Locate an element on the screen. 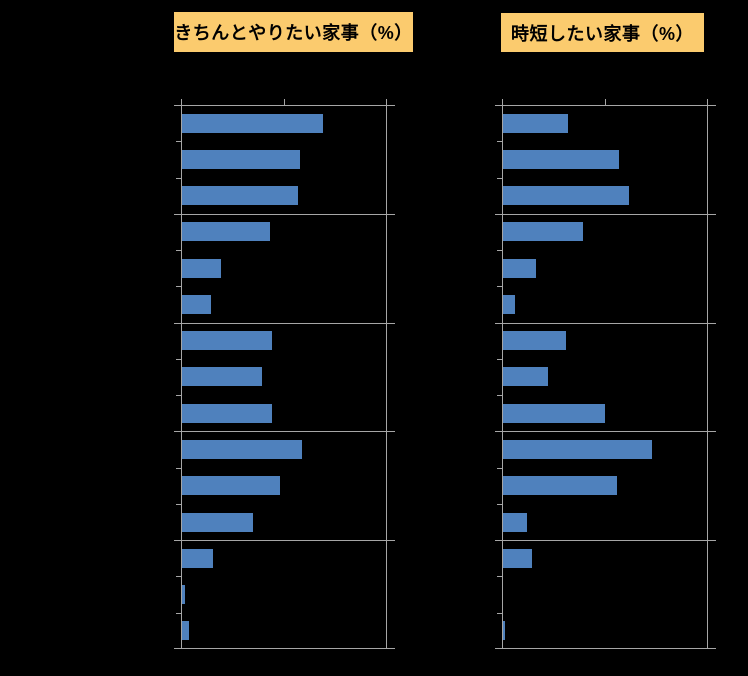 The image size is (748, 676). right-chart-title-text: 時短したい家事（%） is located at coordinates (602, 33).